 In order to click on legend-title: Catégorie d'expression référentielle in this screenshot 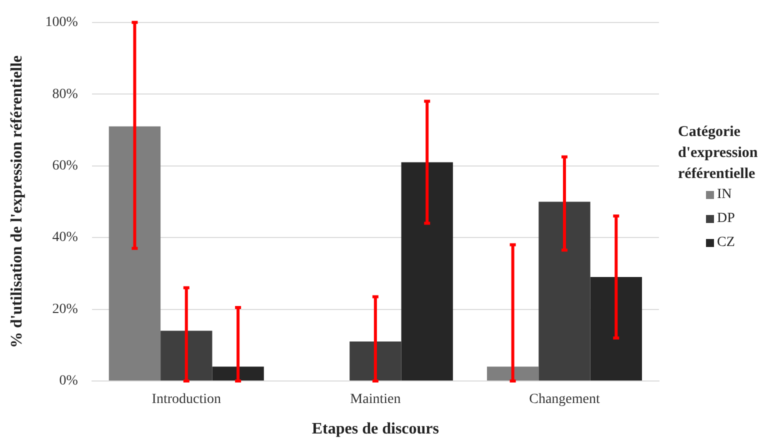, I will do `click(718, 153)`.